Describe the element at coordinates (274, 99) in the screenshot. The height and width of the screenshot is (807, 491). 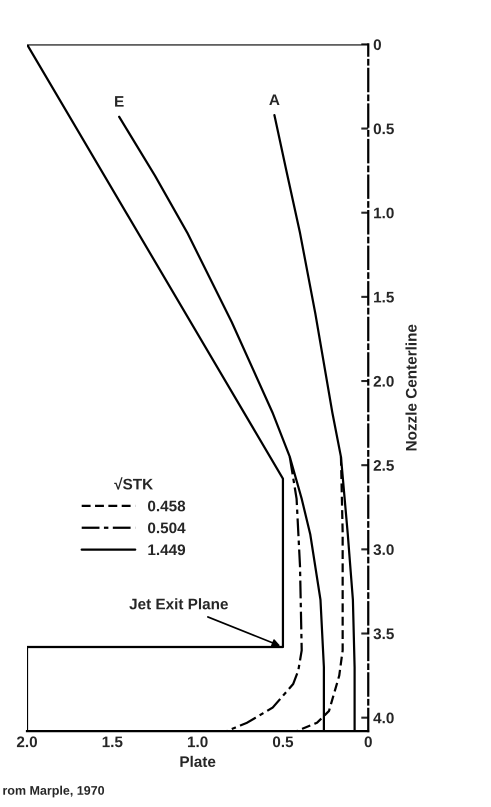
I see `annotation: A` at that location.